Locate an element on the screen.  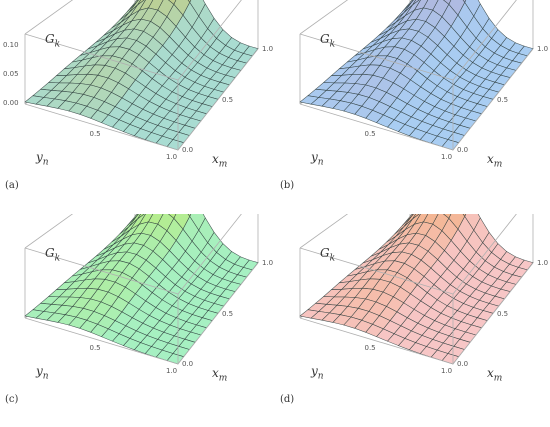
panel-label: (b) is located at coordinates (287, 185).